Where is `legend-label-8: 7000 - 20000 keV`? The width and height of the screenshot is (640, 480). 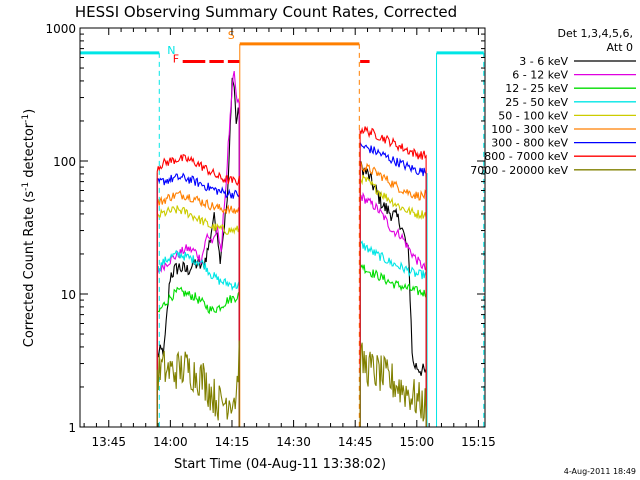 legend-label-8: 7000 - 20000 keV is located at coordinates (519, 170).